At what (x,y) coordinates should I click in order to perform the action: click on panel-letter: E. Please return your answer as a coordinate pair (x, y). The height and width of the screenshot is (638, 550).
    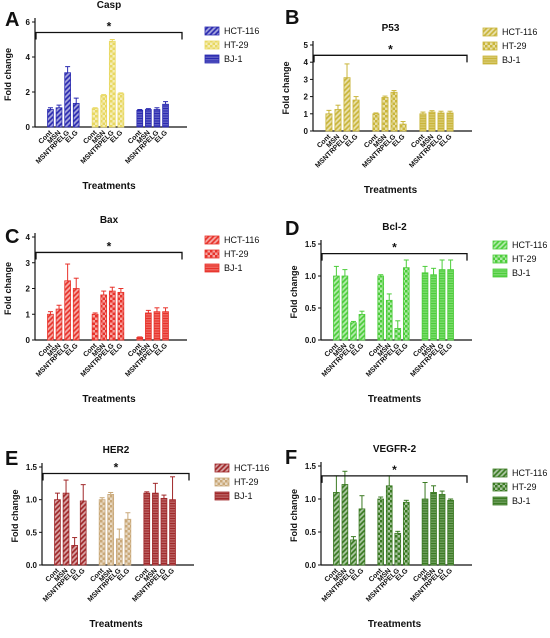
    Looking at the image, I should click on (11, 459).